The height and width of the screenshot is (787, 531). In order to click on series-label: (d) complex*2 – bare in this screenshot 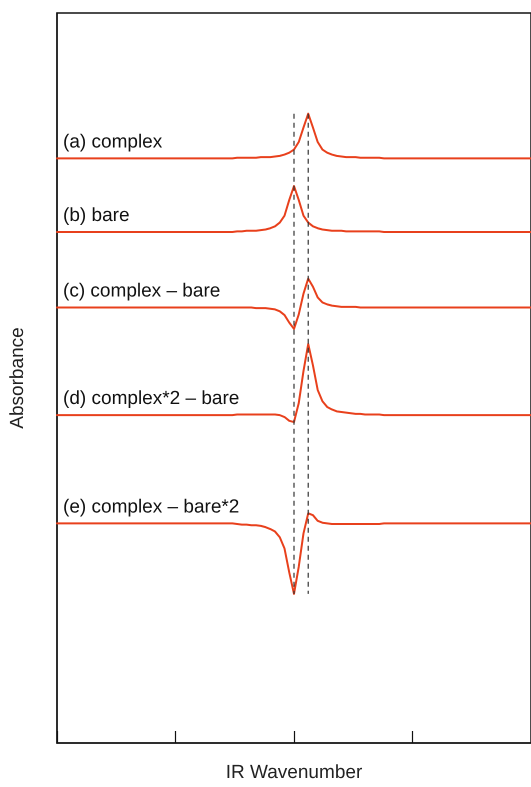, I will do `click(151, 399)`.